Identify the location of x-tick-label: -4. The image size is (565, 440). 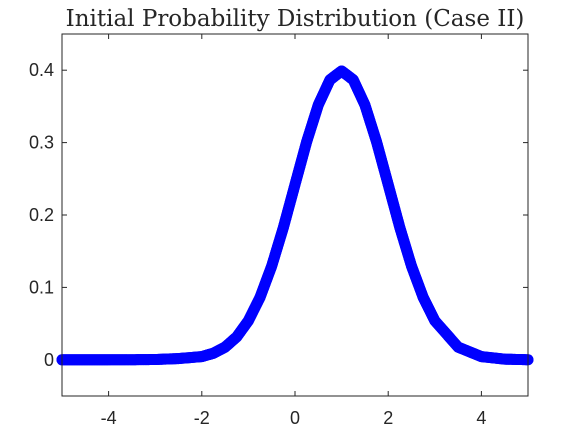
(109, 418).